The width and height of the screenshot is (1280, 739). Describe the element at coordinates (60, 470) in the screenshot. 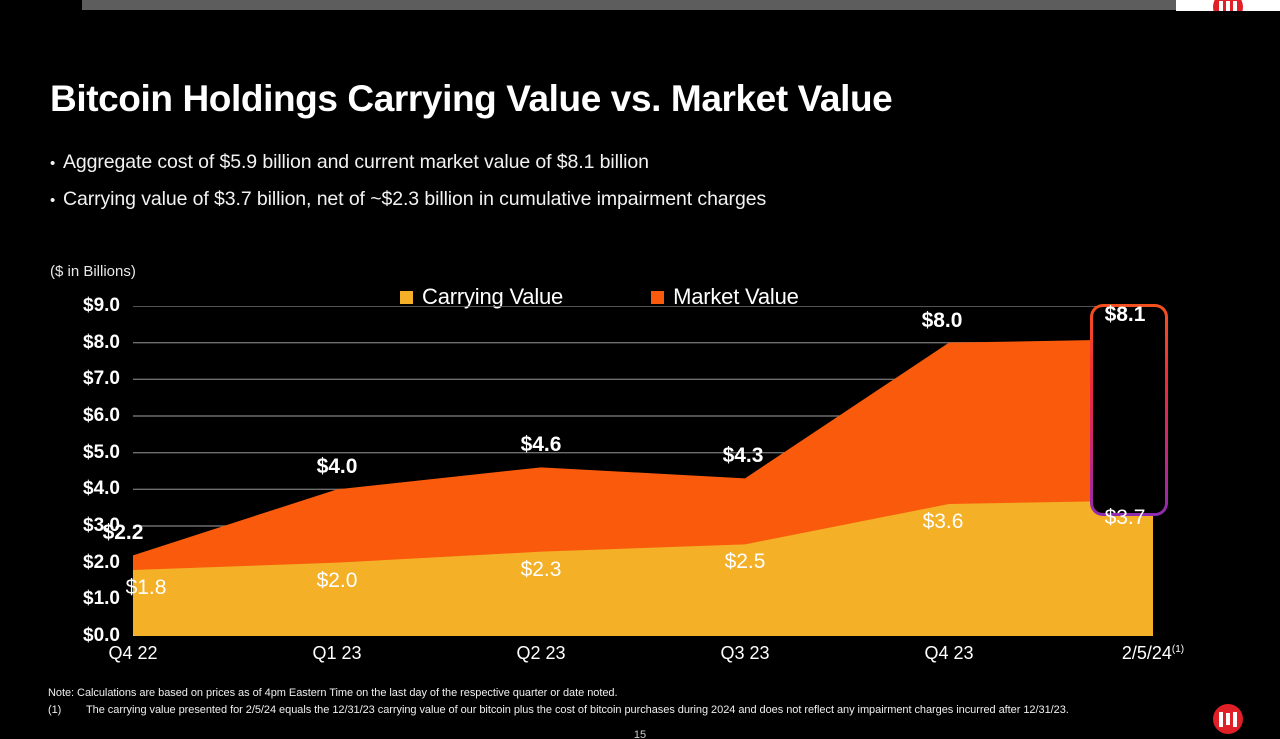

I see `y-axis: $9.0 $8.0 $7.0 $6.0 $5.0 $4.0 $3.0 $2.0 $1.0 $0.0` at that location.